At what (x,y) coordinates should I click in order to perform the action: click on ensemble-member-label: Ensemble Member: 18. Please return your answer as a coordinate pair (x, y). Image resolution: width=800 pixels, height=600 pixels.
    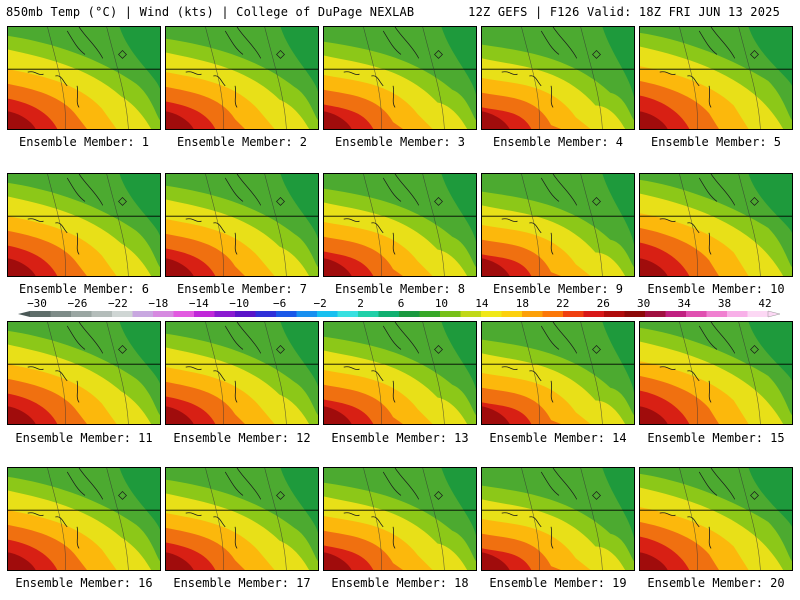
    Looking at the image, I should click on (400, 583).